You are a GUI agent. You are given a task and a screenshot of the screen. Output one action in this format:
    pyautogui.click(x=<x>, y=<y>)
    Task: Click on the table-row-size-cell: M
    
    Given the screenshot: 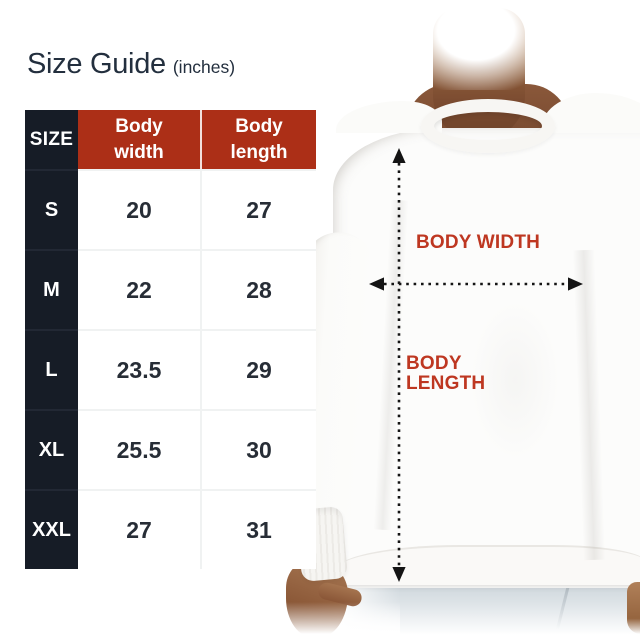 What is the action you would take?
    pyautogui.click(x=51, y=289)
    